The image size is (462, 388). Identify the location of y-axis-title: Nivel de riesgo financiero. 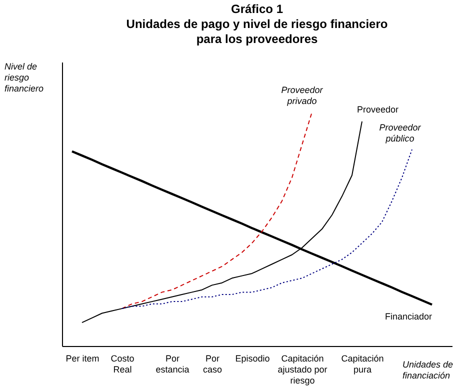
(24, 78).